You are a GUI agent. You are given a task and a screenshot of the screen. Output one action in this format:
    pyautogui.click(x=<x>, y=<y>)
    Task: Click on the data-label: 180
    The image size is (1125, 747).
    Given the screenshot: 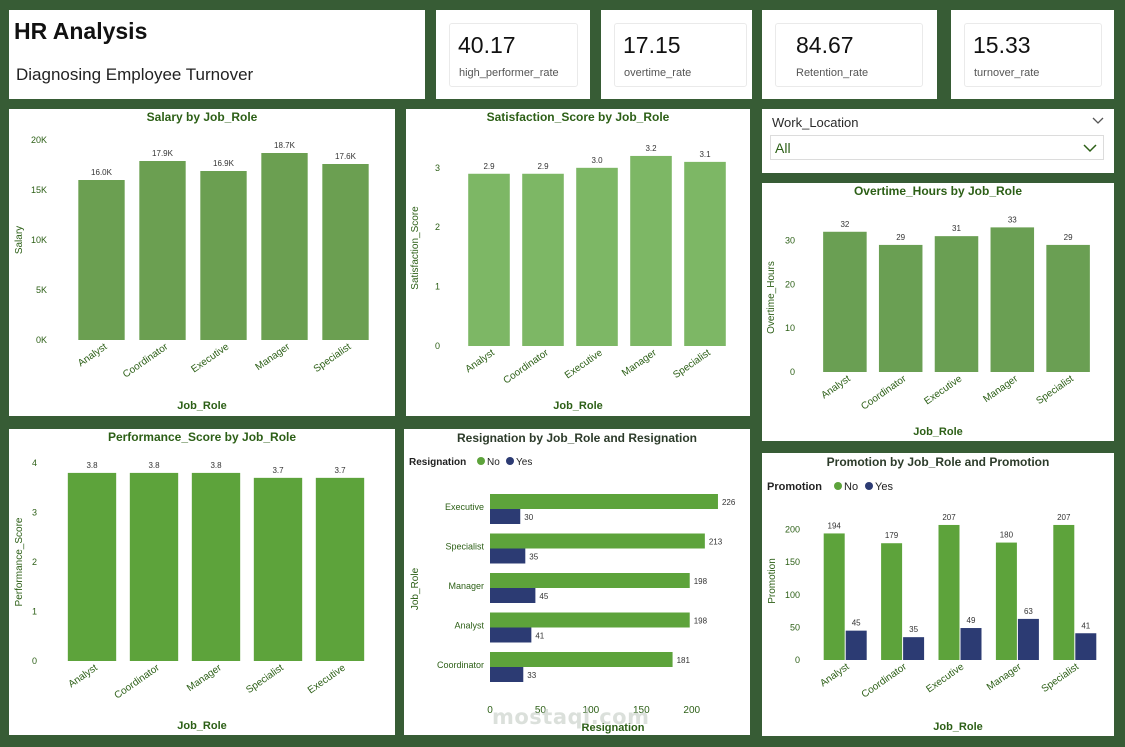 What is the action you would take?
    pyautogui.click(x=1007, y=535)
    